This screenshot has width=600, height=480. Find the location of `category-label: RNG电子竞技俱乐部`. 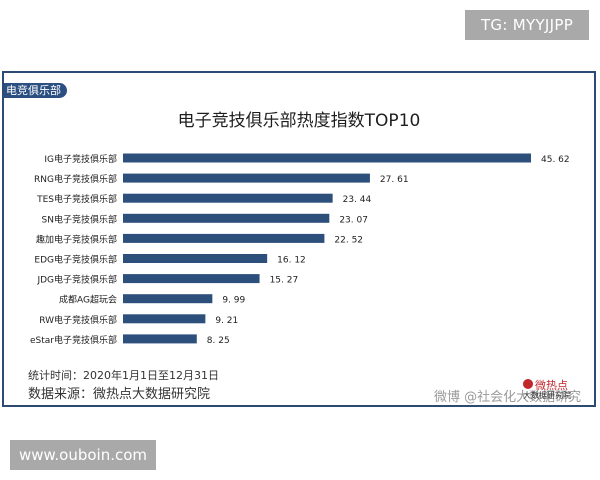

category-label: RNG电子竞技俱乐部 is located at coordinates (75, 179).